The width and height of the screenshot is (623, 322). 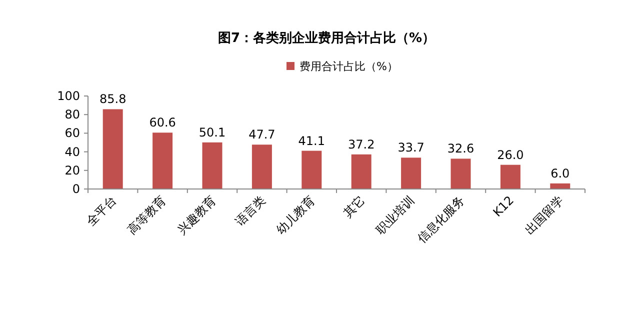 What do you see at coordinates (76, 189) in the screenshot?
I see `y-tick-label: 0` at bounding box center [76, 189].